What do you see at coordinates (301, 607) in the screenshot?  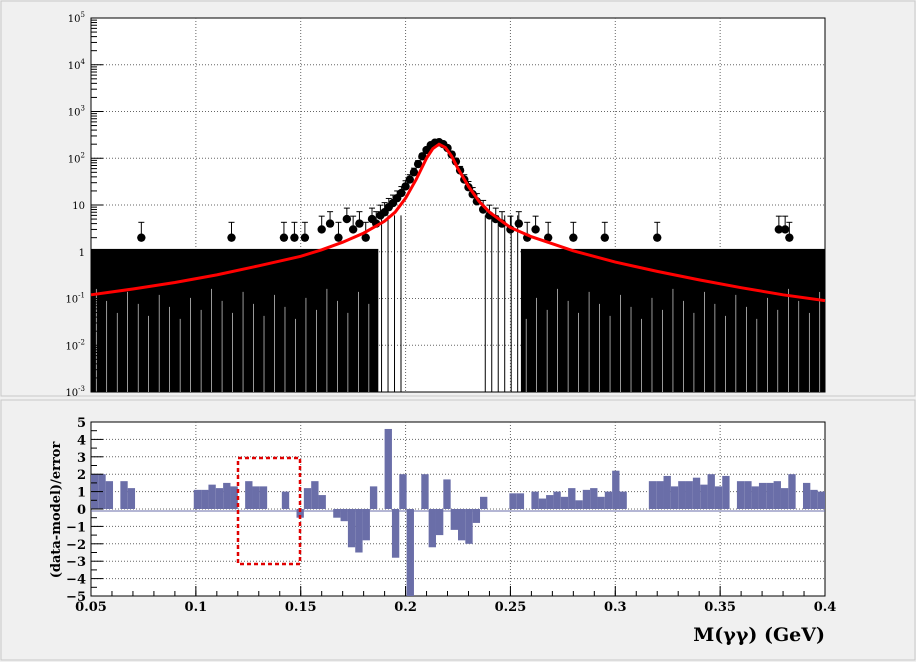 I see `bot-xtick-label-2: 0.15` at bounding box center [301, 607].